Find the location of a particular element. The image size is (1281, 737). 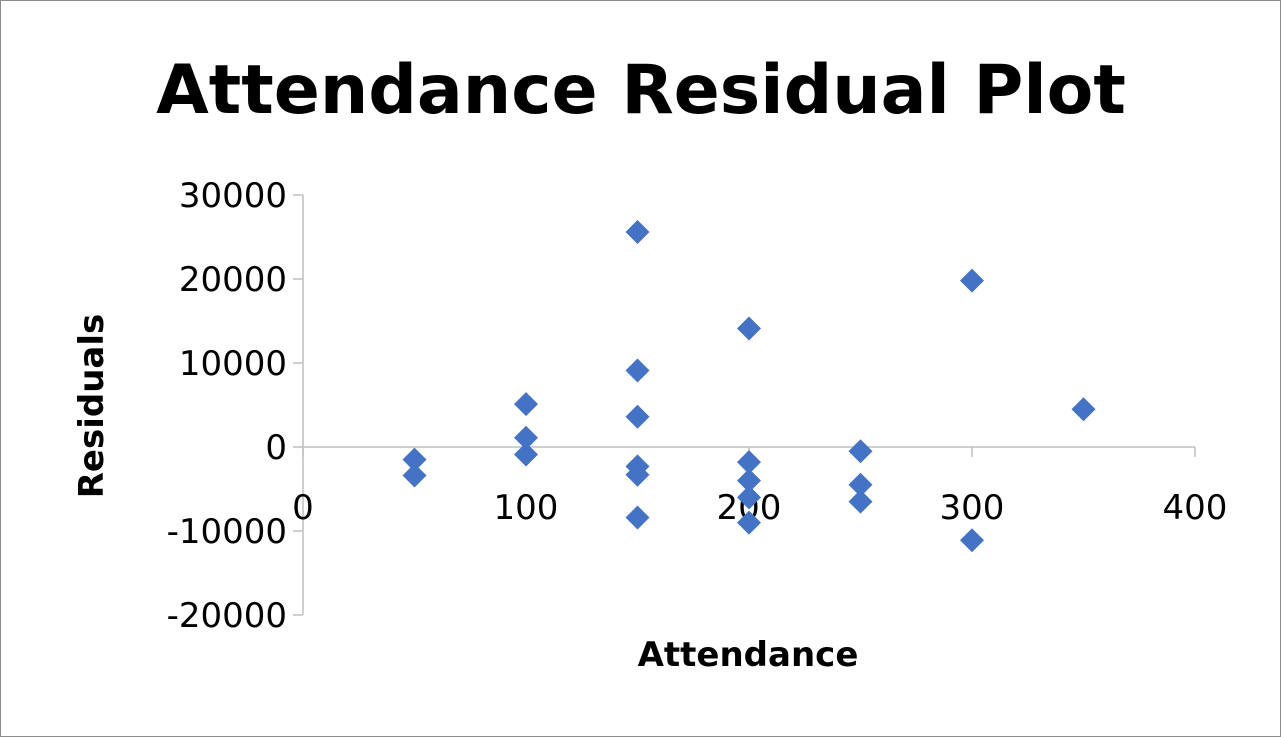

y-tick-label: 0 is located at coordinates (276, 448).